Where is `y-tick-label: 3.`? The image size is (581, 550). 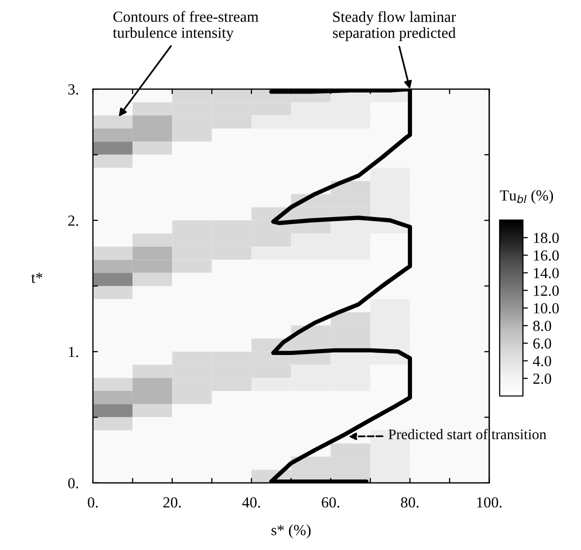
y-tick-label: 3. is located at coordinates (73, 89).